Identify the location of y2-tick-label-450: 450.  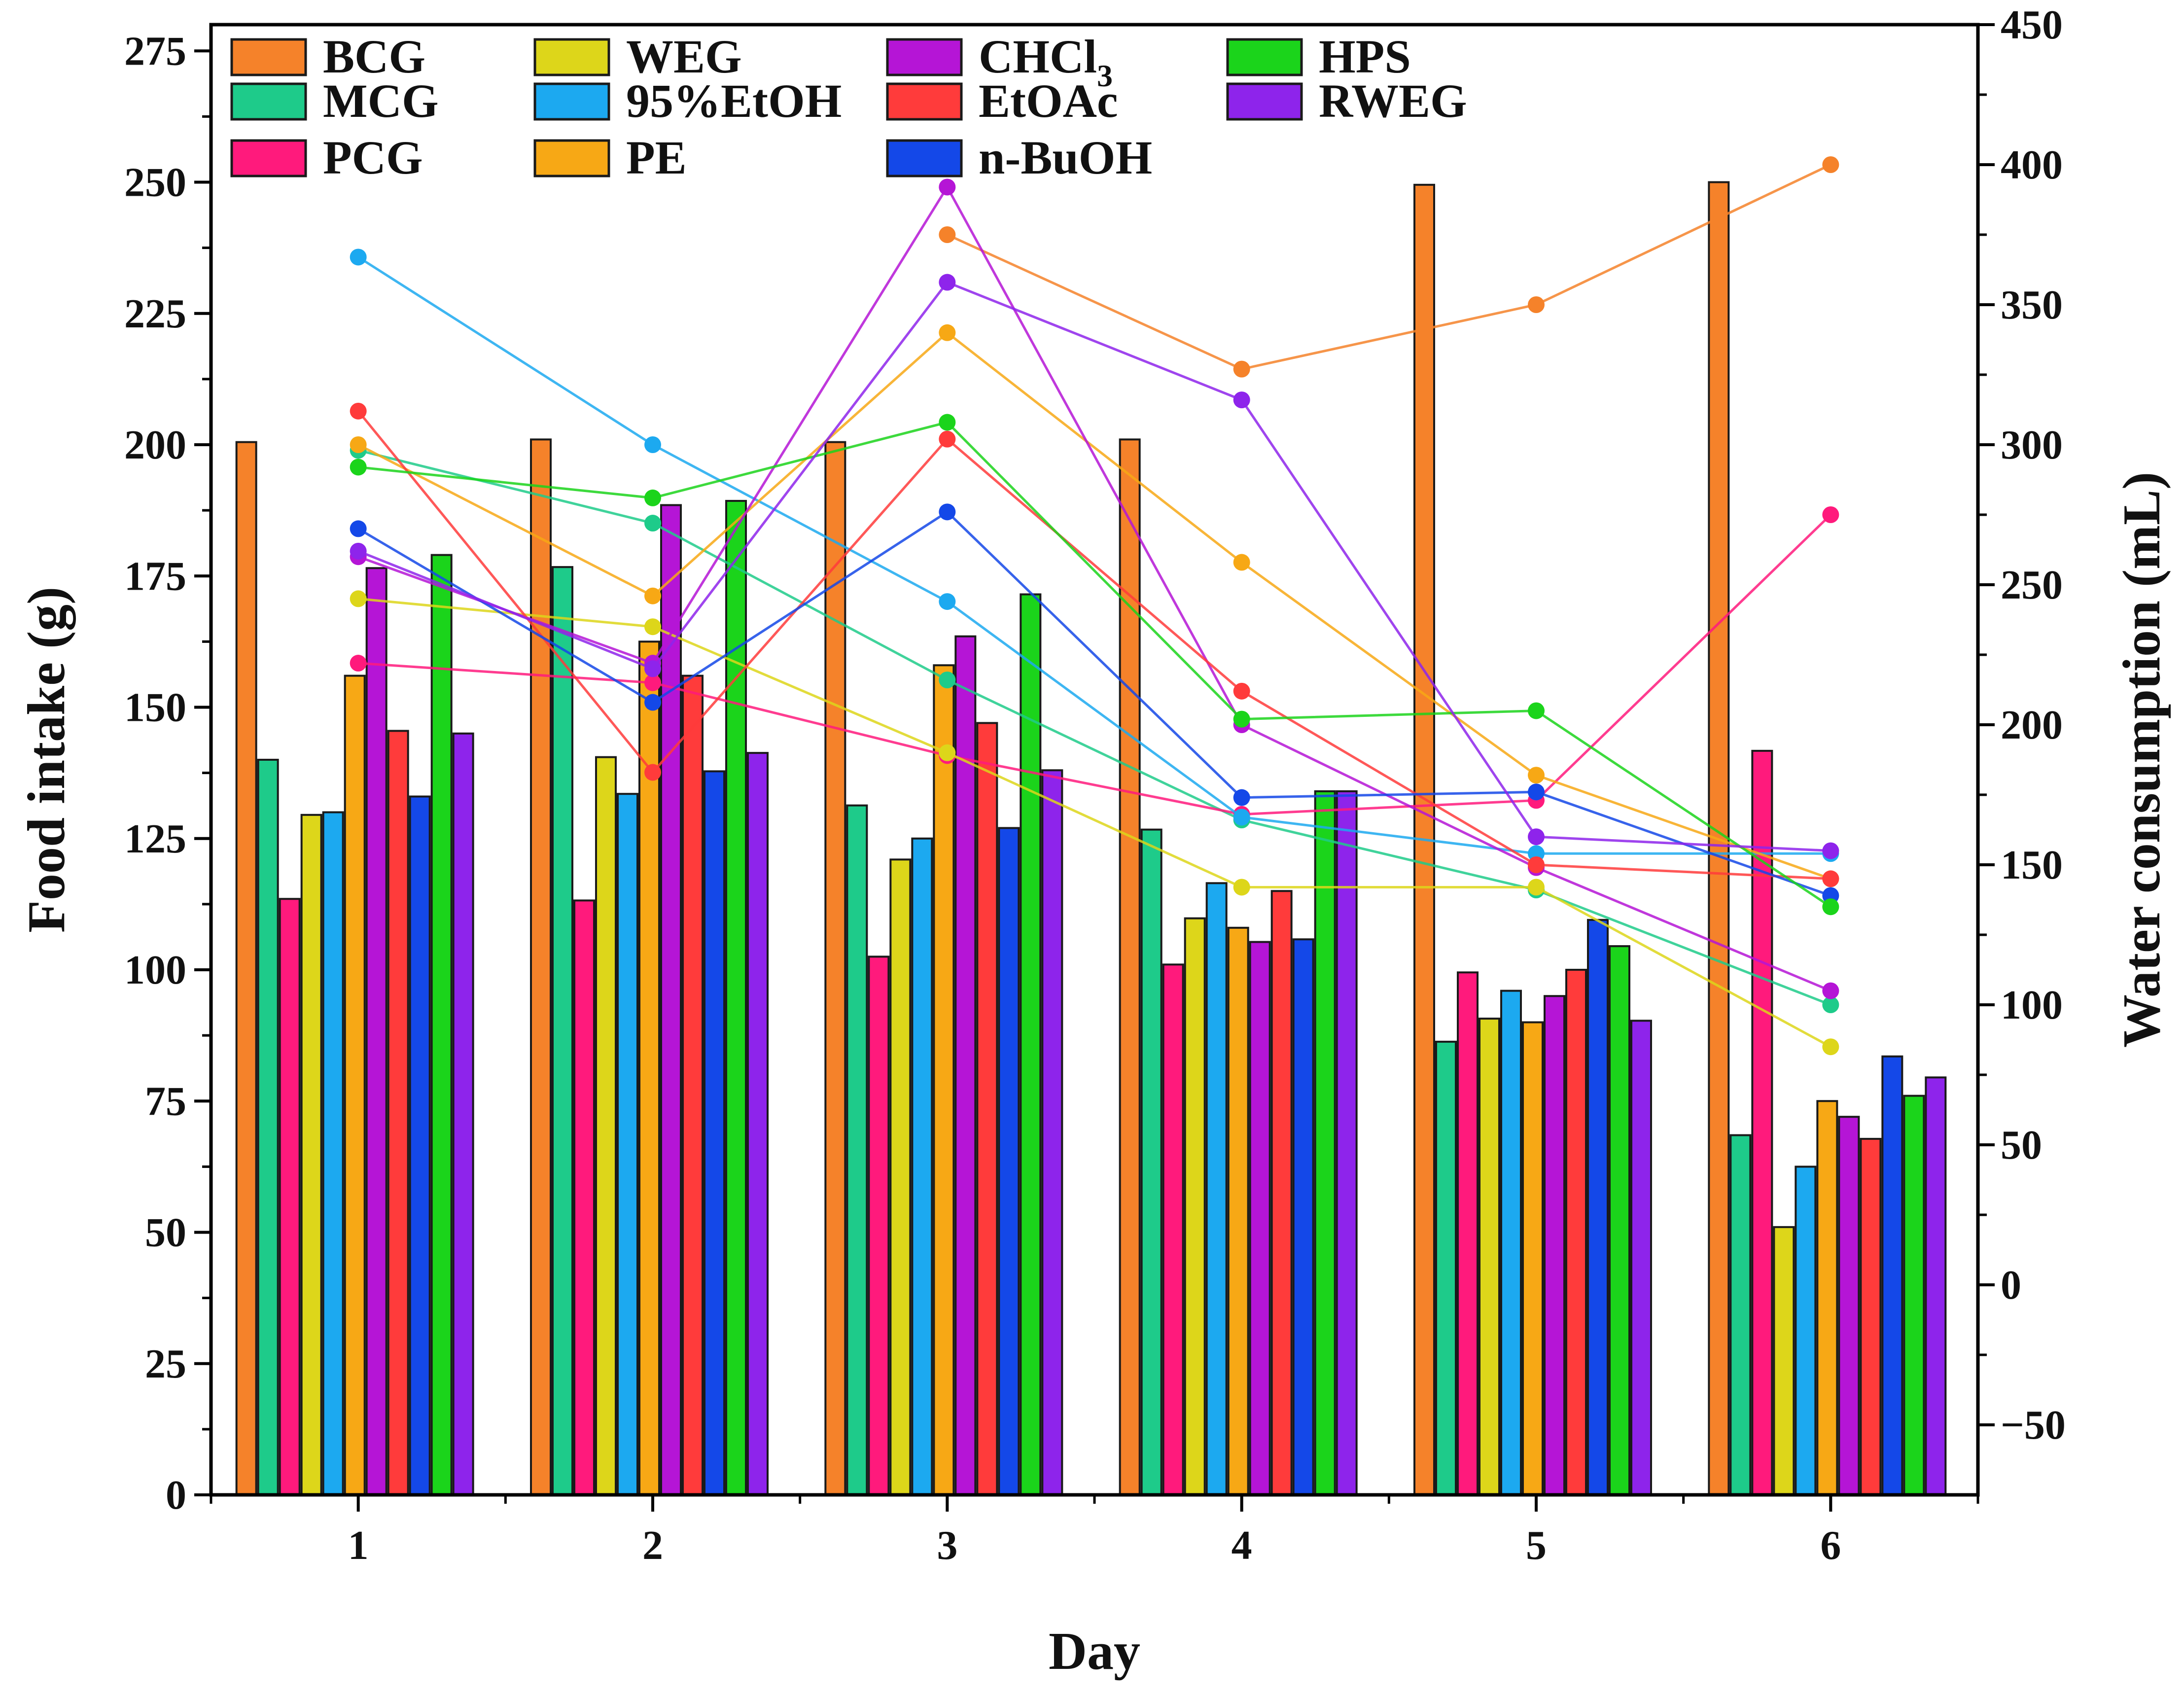
(2032, 25).